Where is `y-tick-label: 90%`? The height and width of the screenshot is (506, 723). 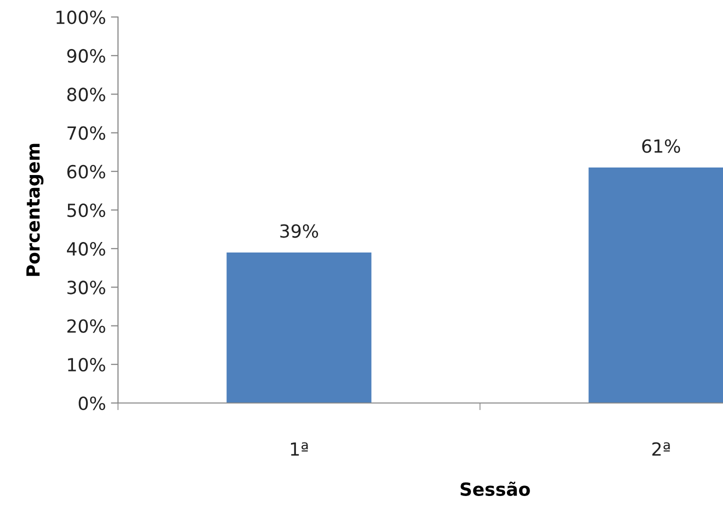 y-tick-label: 90% is located at coordinates (86, 56).